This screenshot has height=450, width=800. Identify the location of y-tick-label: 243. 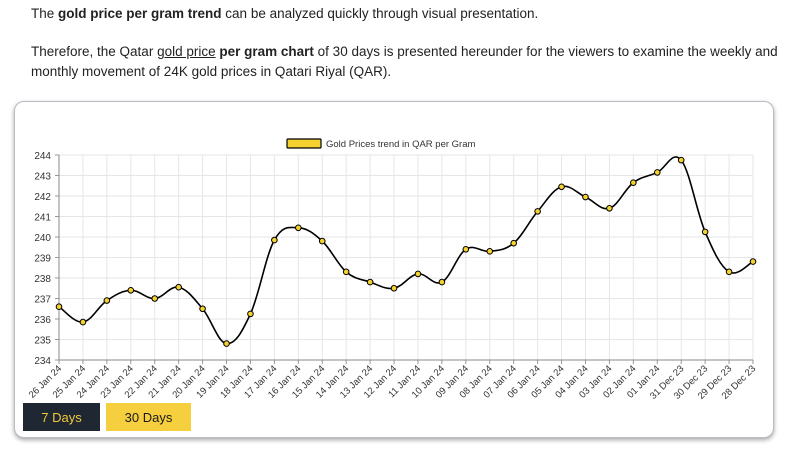
(42, 177).